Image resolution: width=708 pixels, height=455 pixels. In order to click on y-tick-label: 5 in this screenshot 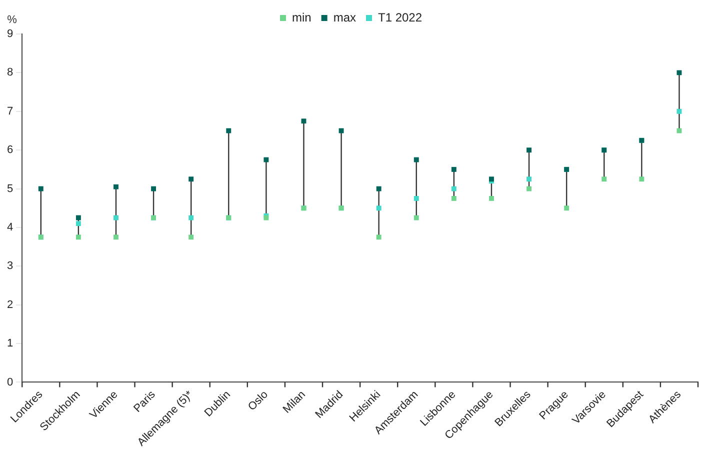, I will do `click(10, 188)`.